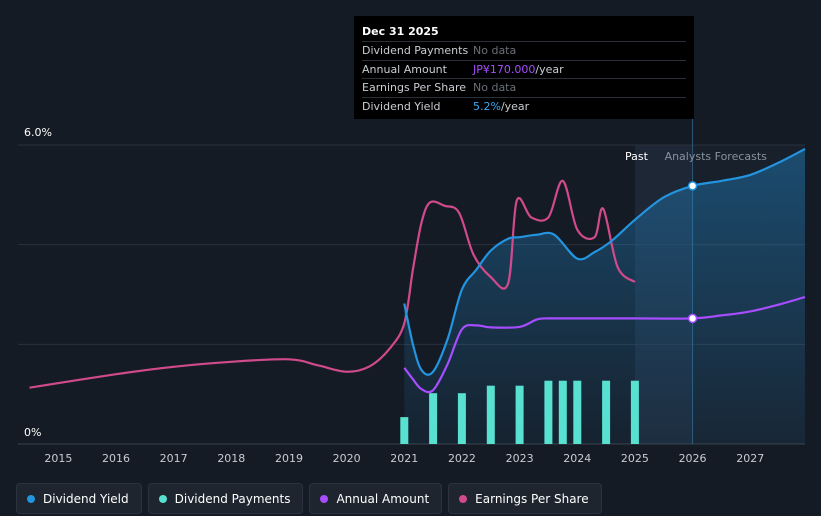 The image size is (821, 516). What do you see at coordinates (232, 498) in the screenshot?
I see `legend-label: Dividend Payments` at bounding box center [232, 498].